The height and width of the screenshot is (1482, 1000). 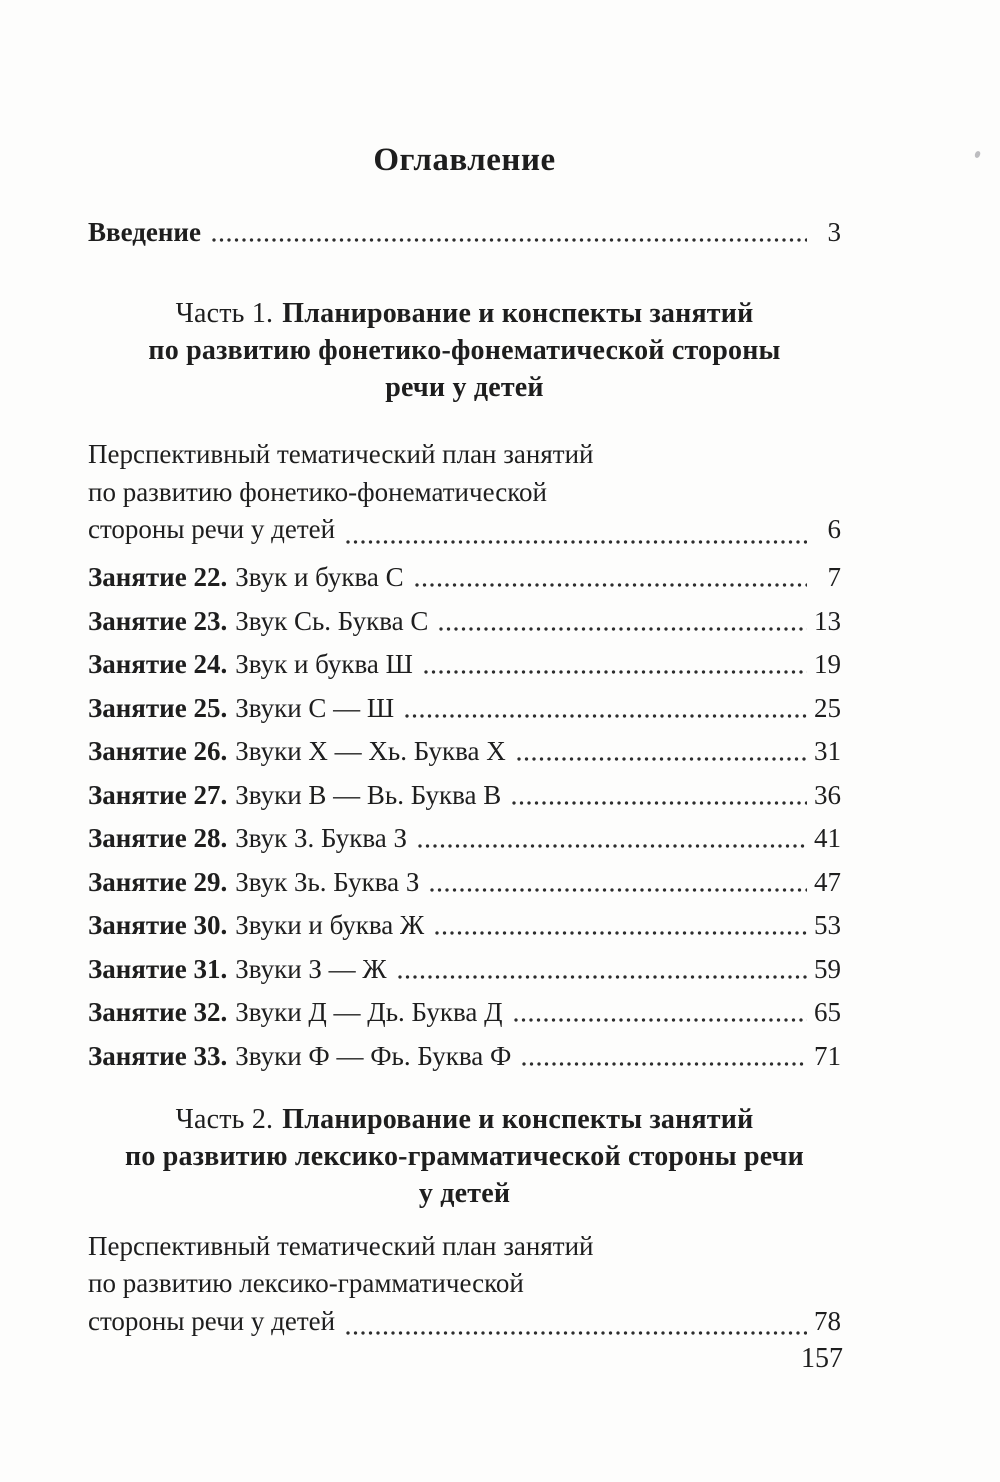 What do you see at coordinates (464, 160) in the screenshot?
I see `page-title: Оглавление` at bounding box center [464, 160].